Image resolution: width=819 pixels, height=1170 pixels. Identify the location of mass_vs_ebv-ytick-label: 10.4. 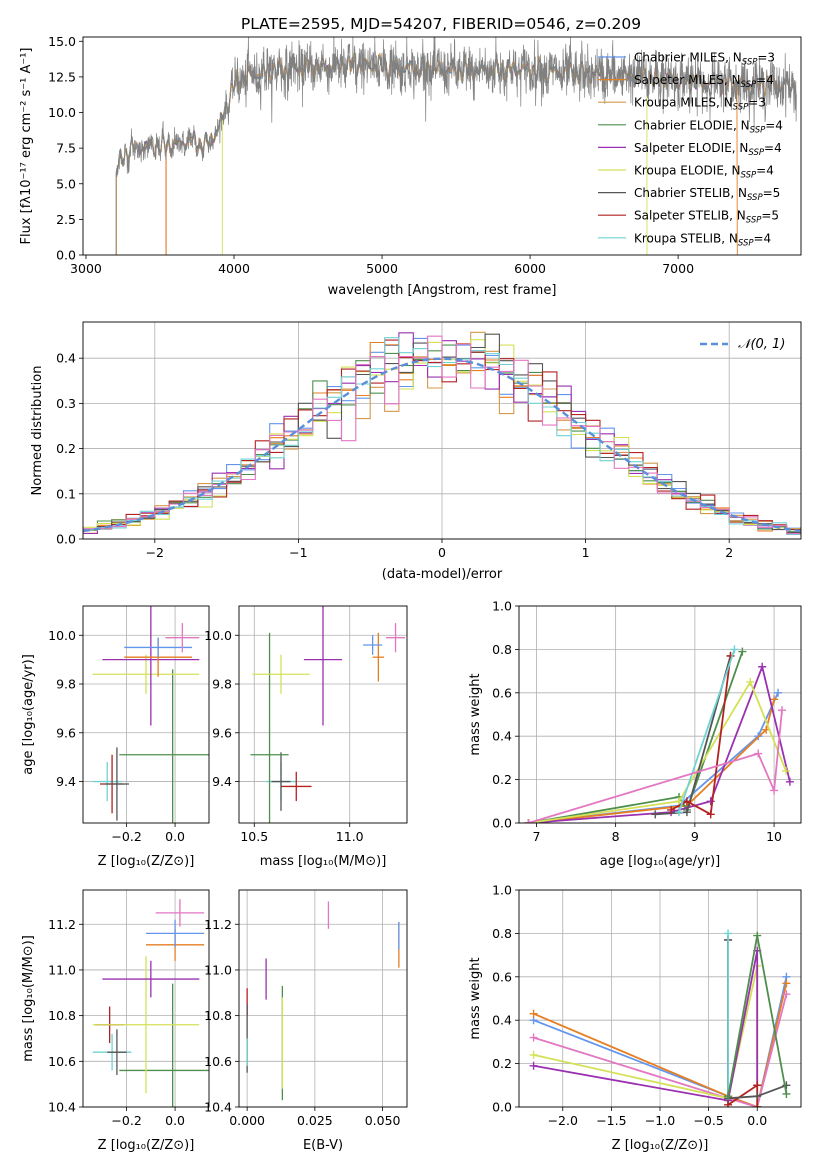
(218, 1107).